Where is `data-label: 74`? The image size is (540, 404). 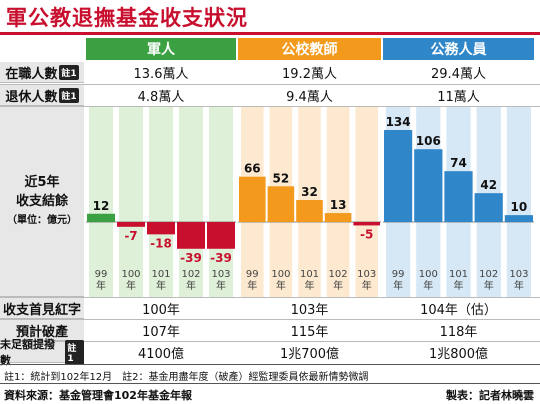 data-label: 74 is located at coordinates (458, 163).